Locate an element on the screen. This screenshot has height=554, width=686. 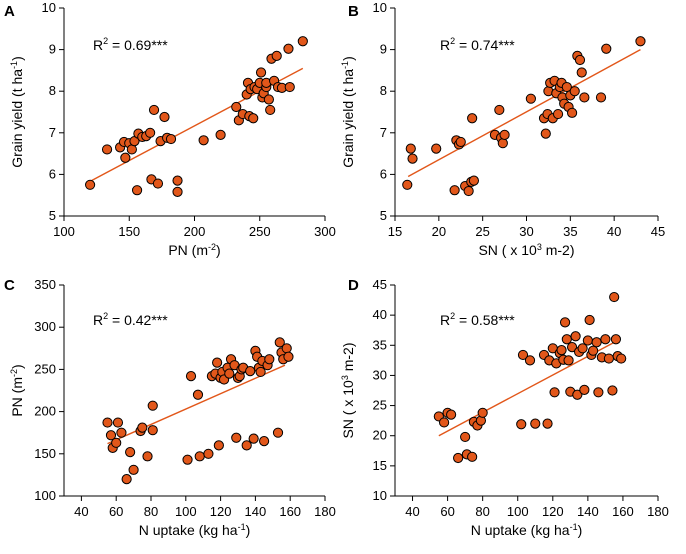
y-tick-label: 9 is located at coordinates (52, 49).